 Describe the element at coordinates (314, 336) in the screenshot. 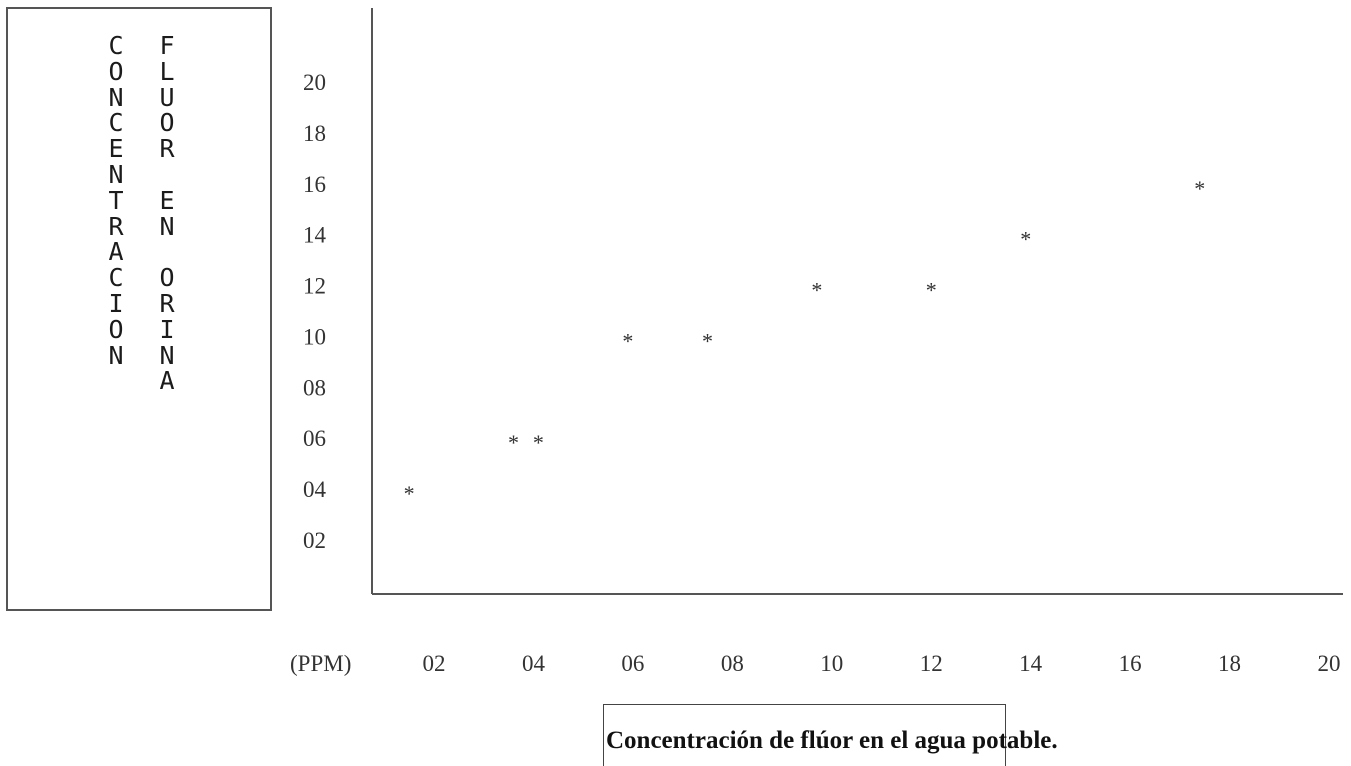

I see `y-tick-label: 10` at that location.